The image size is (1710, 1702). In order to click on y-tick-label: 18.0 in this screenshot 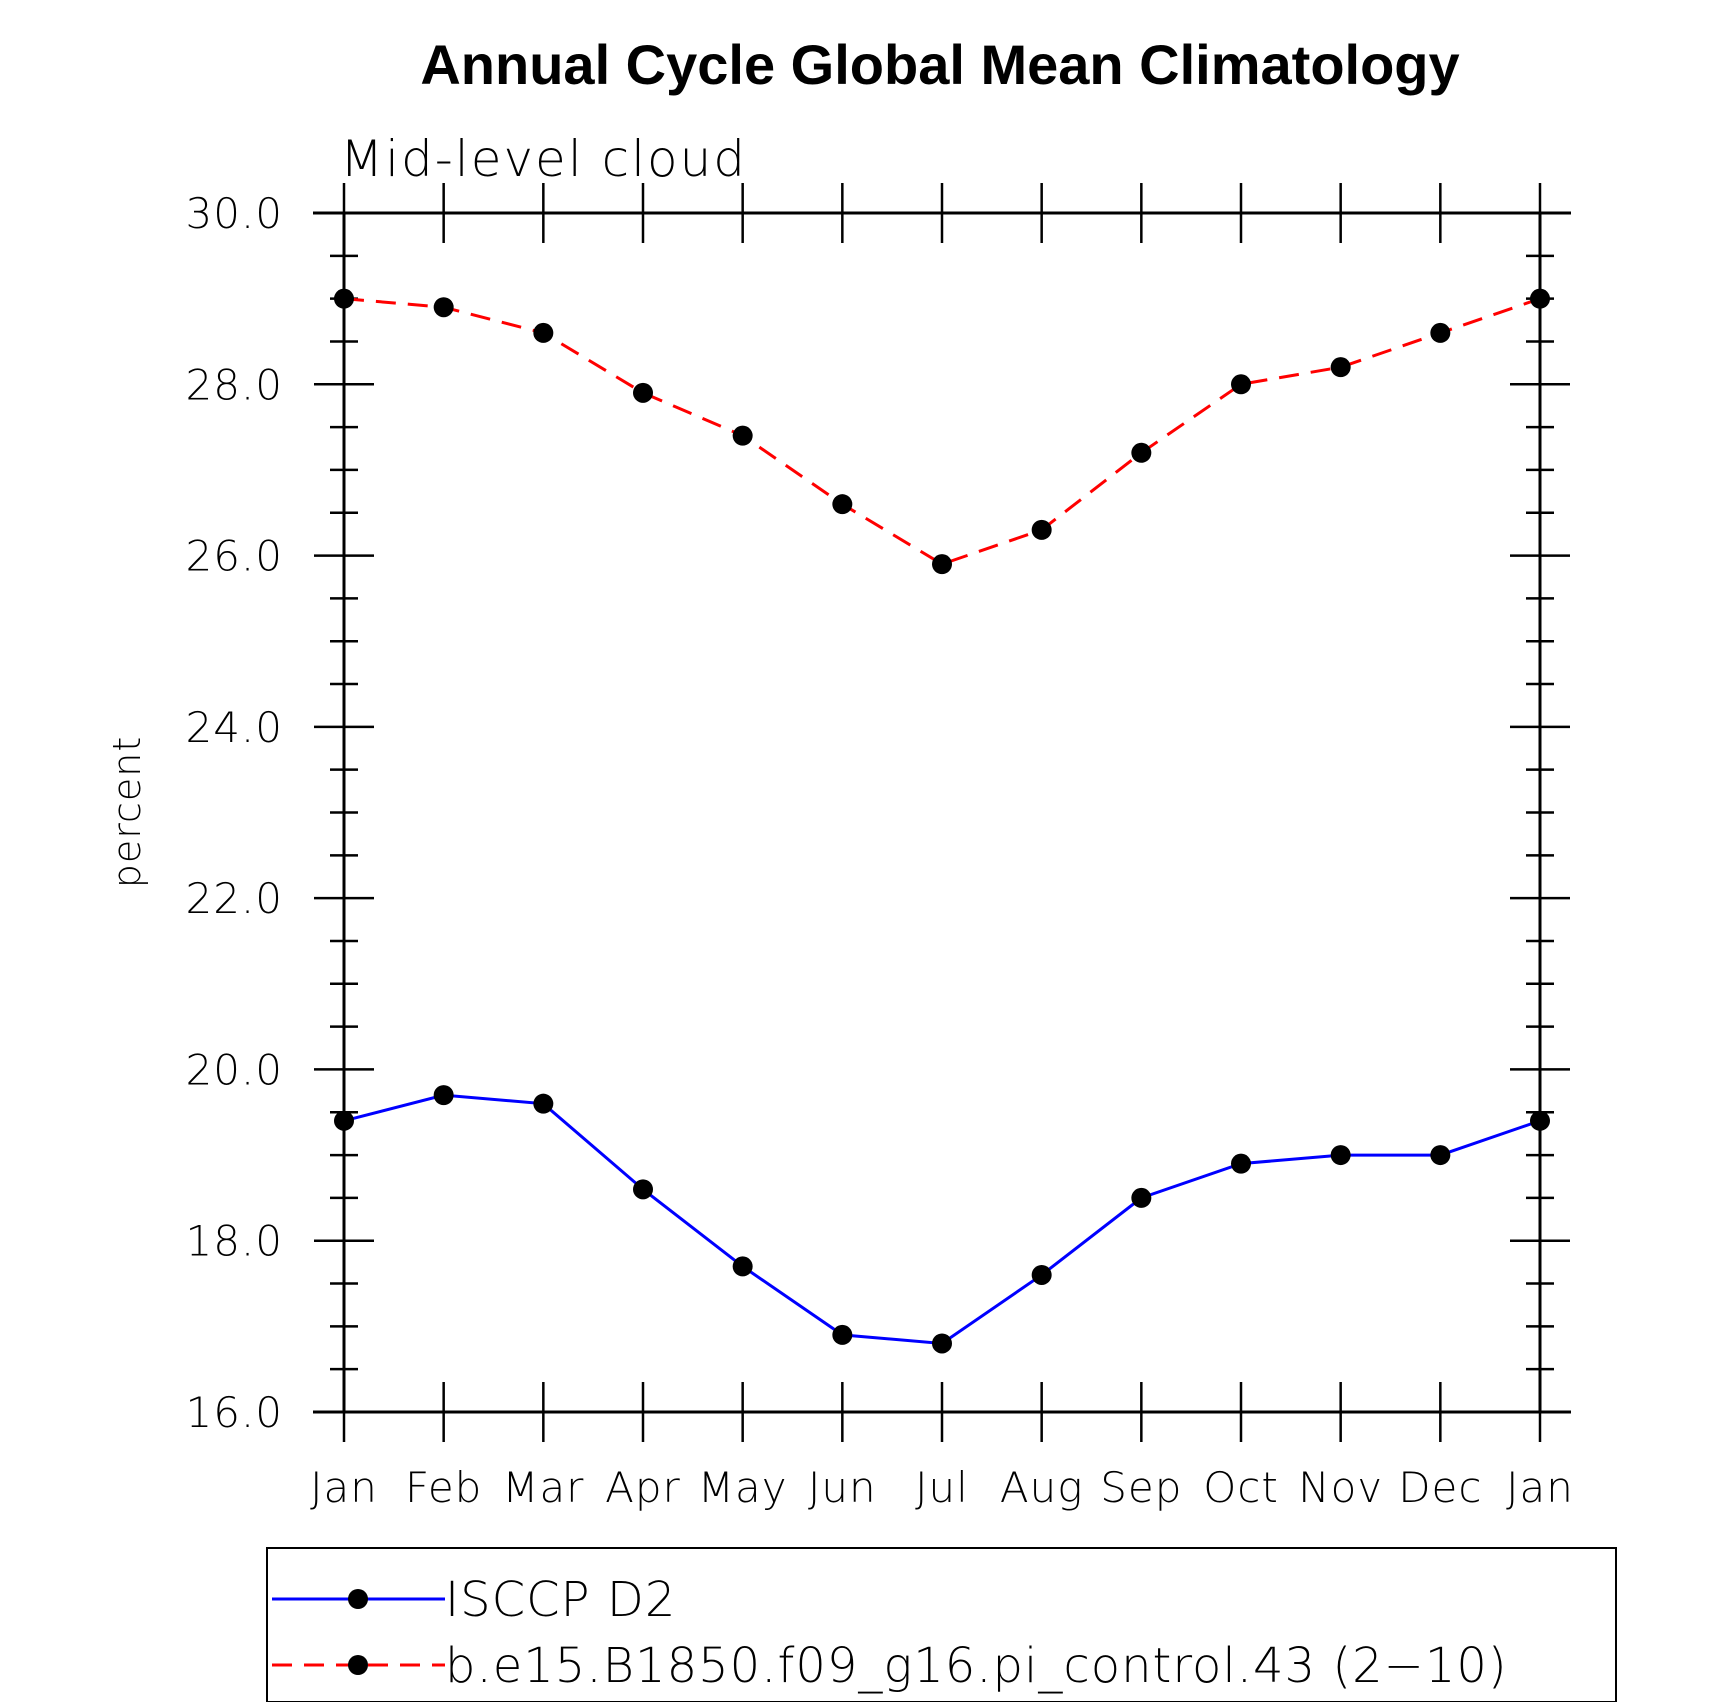, I will do `click(234, 1241)`.